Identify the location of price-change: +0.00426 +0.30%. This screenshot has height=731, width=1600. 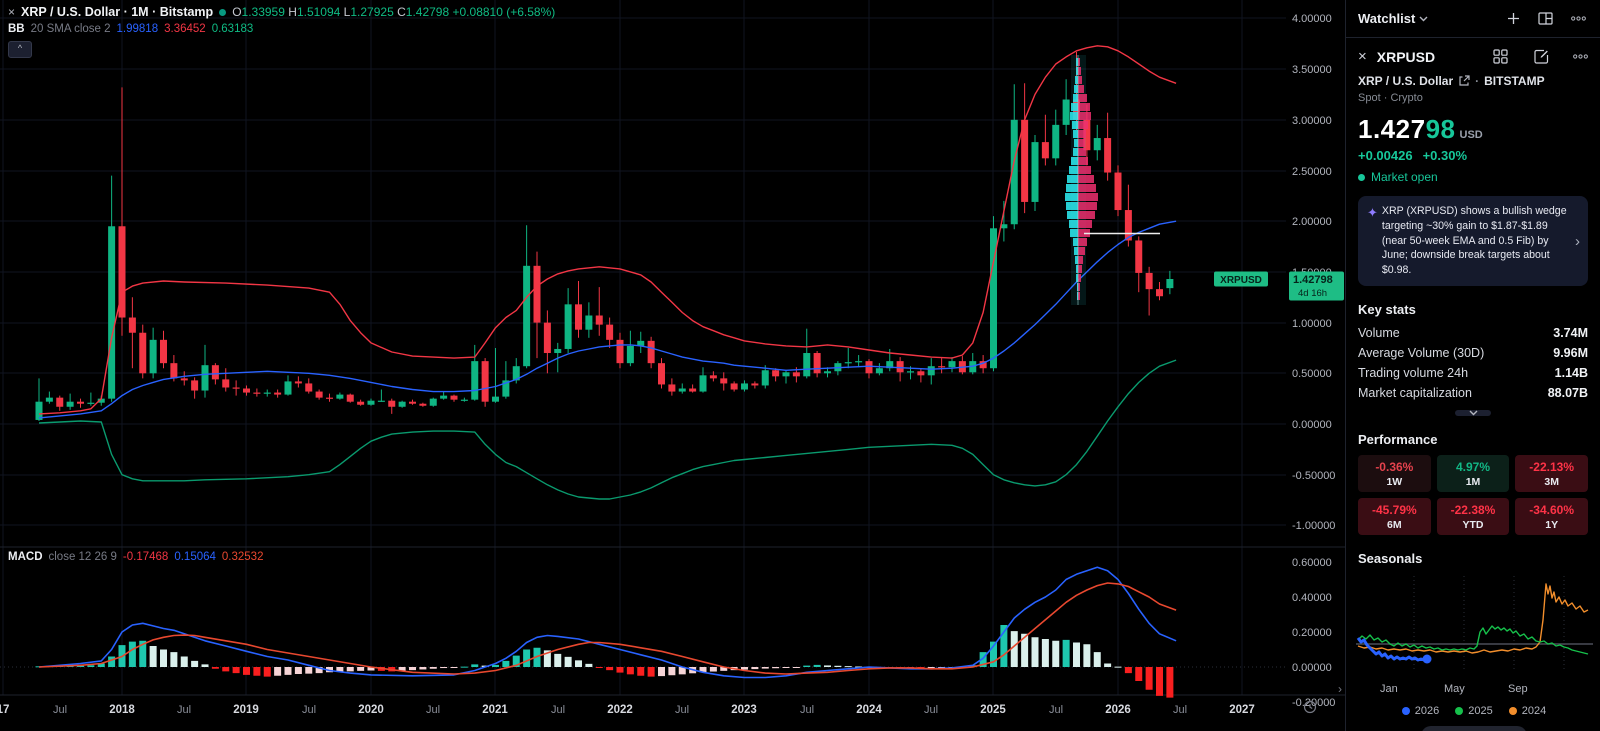
(1413, 155).